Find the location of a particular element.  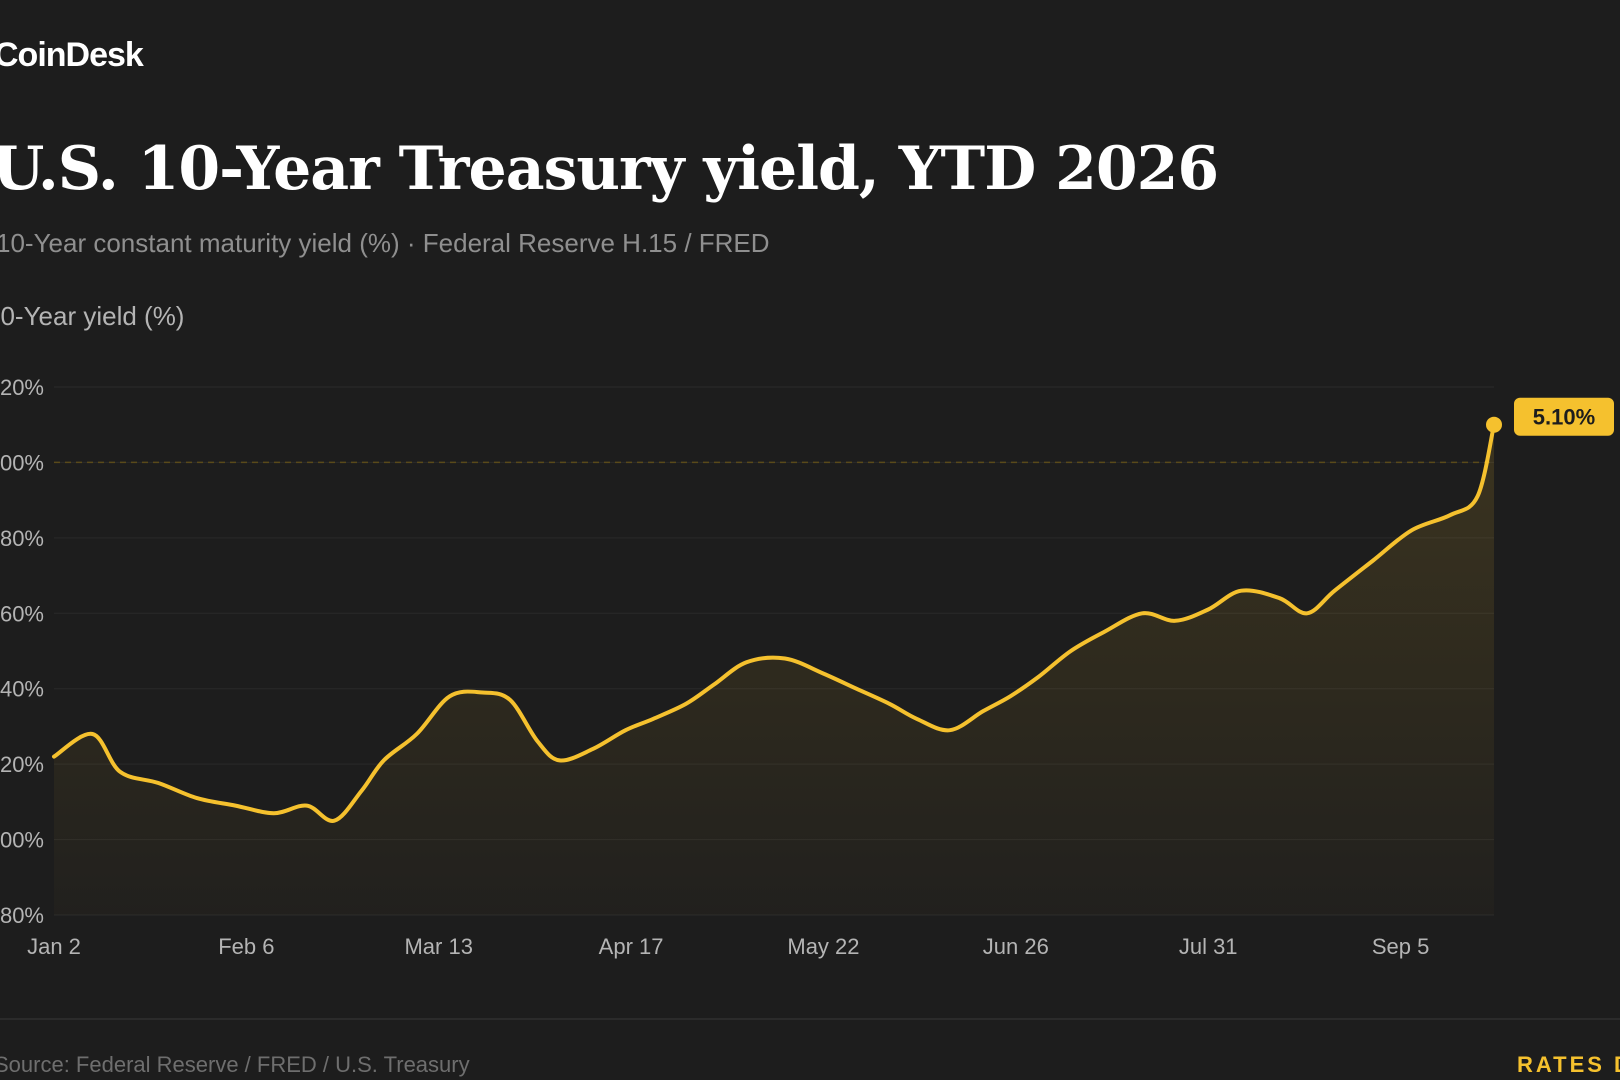

x-tick-label: Sep 5 is located at coordinates (1401, 946).